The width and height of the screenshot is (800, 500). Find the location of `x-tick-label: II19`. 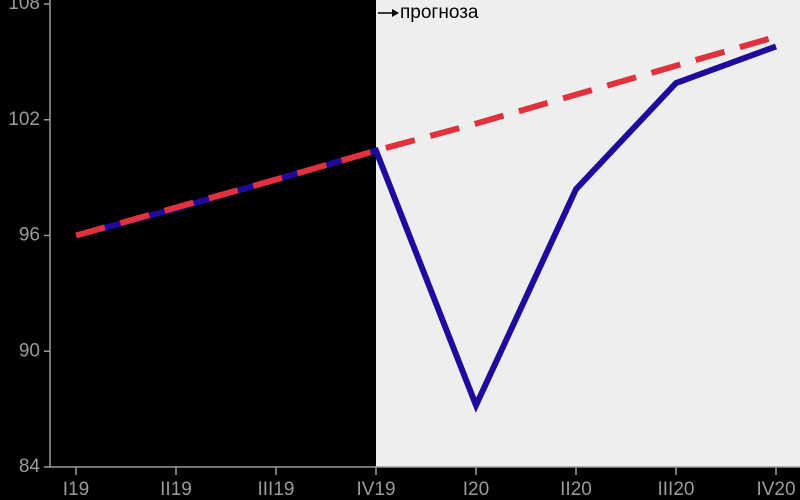

x-tick-label: II19 is located at coordinates (176, 489).